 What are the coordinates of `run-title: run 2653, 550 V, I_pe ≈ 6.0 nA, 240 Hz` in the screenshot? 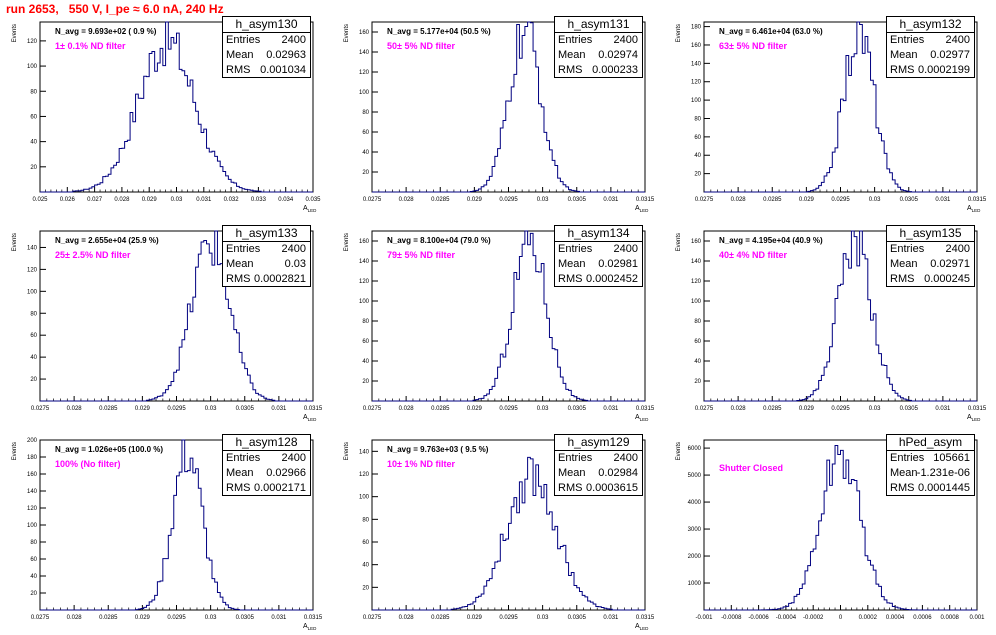 It's located at (115, 9).